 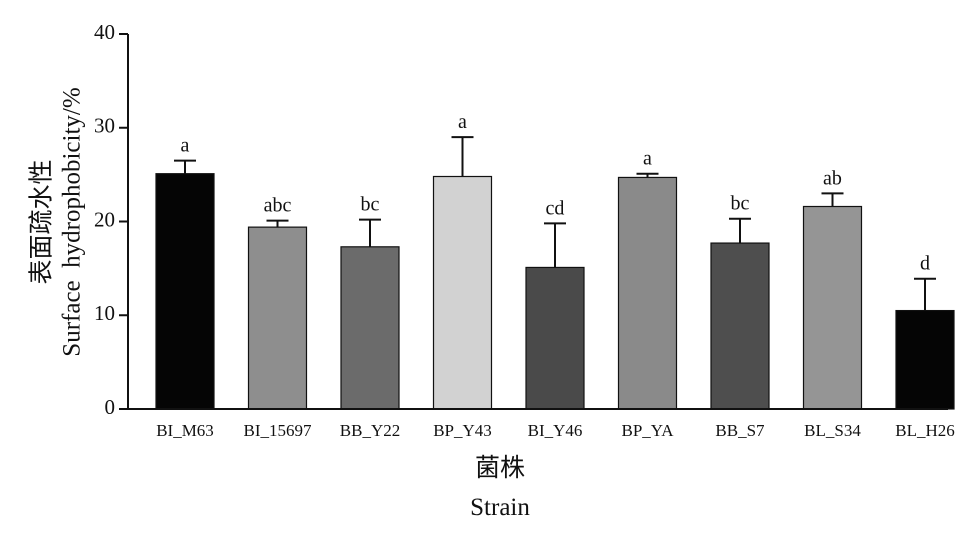 I want to click on x-tick-label: BB_S7, so click(x=740, y=430).